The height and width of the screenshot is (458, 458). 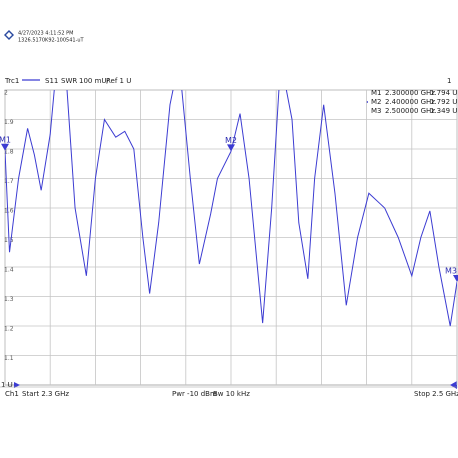 I want to click on channel: Ch1, so click(x=12, y=394).